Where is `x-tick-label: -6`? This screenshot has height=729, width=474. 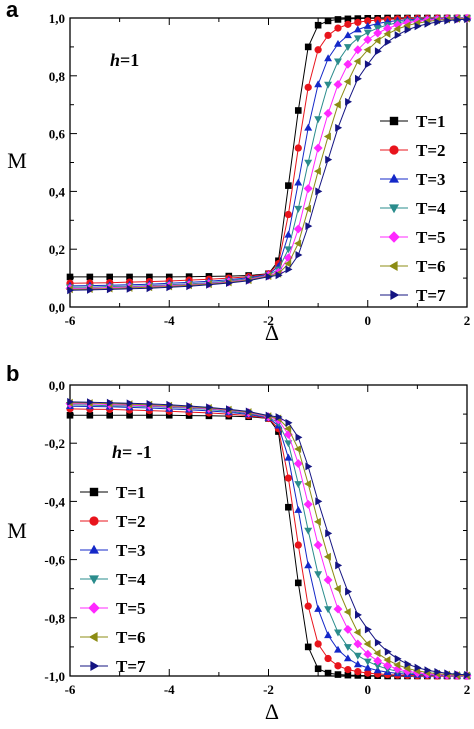
x-tick-label: -6 is located at coordinates (70, 320).